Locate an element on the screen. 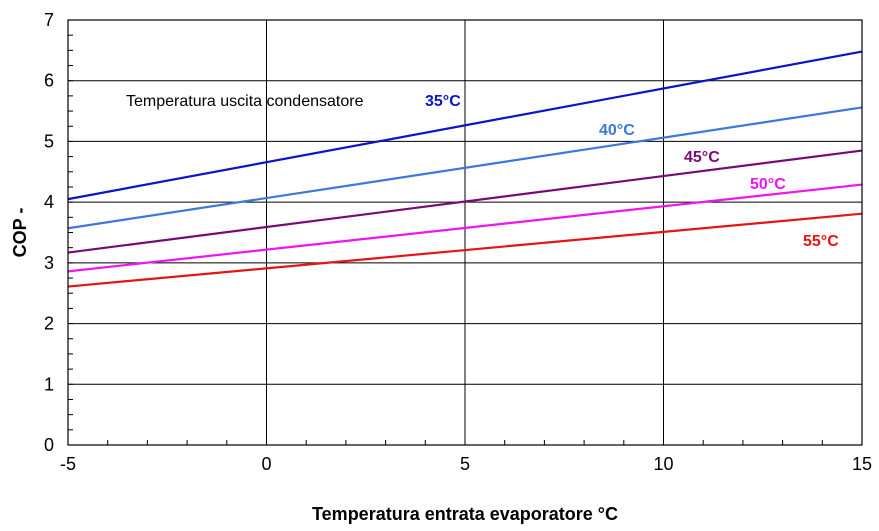 Image resolution: width=879 pixels, height=531 pixels. y-tick-label: 0 is located at coordinates (49, 445).